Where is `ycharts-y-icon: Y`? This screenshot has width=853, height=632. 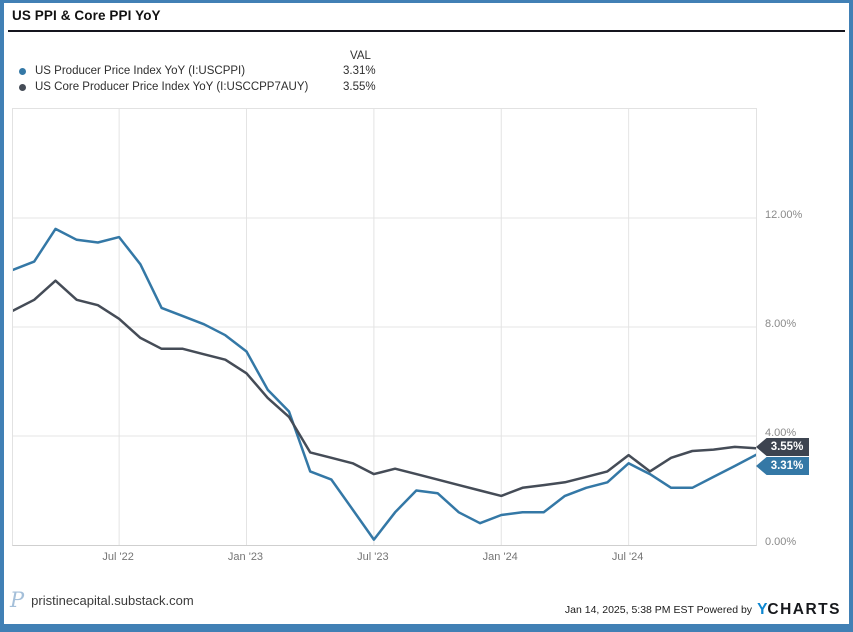 ycharts-y-icon: Y is located at coordinates (762, 609).